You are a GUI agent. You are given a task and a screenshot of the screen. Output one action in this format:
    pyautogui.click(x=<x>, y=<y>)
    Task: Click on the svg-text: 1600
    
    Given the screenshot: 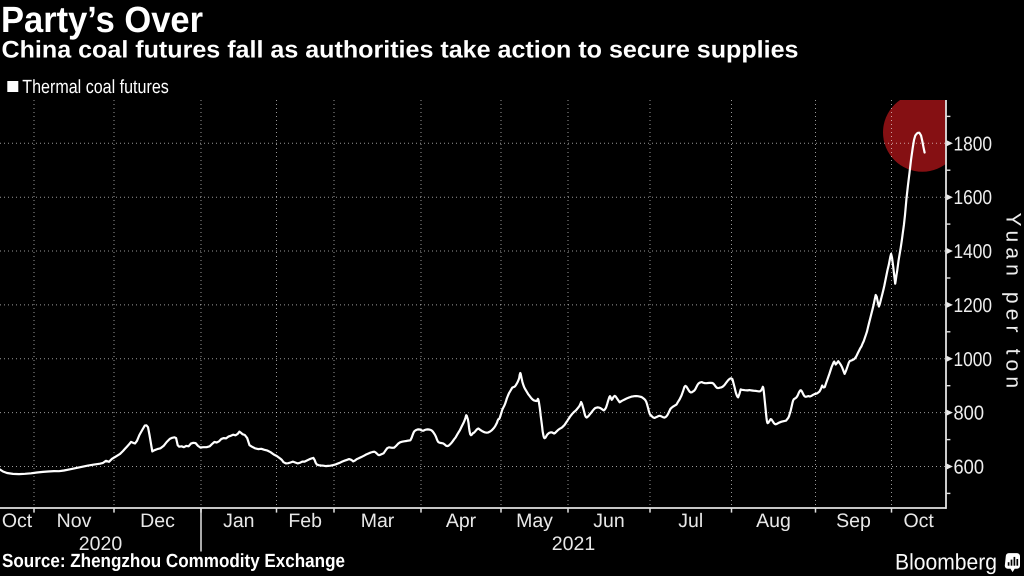 What is the action you would take?
    pyautogui.click(x=973, y=198)
    